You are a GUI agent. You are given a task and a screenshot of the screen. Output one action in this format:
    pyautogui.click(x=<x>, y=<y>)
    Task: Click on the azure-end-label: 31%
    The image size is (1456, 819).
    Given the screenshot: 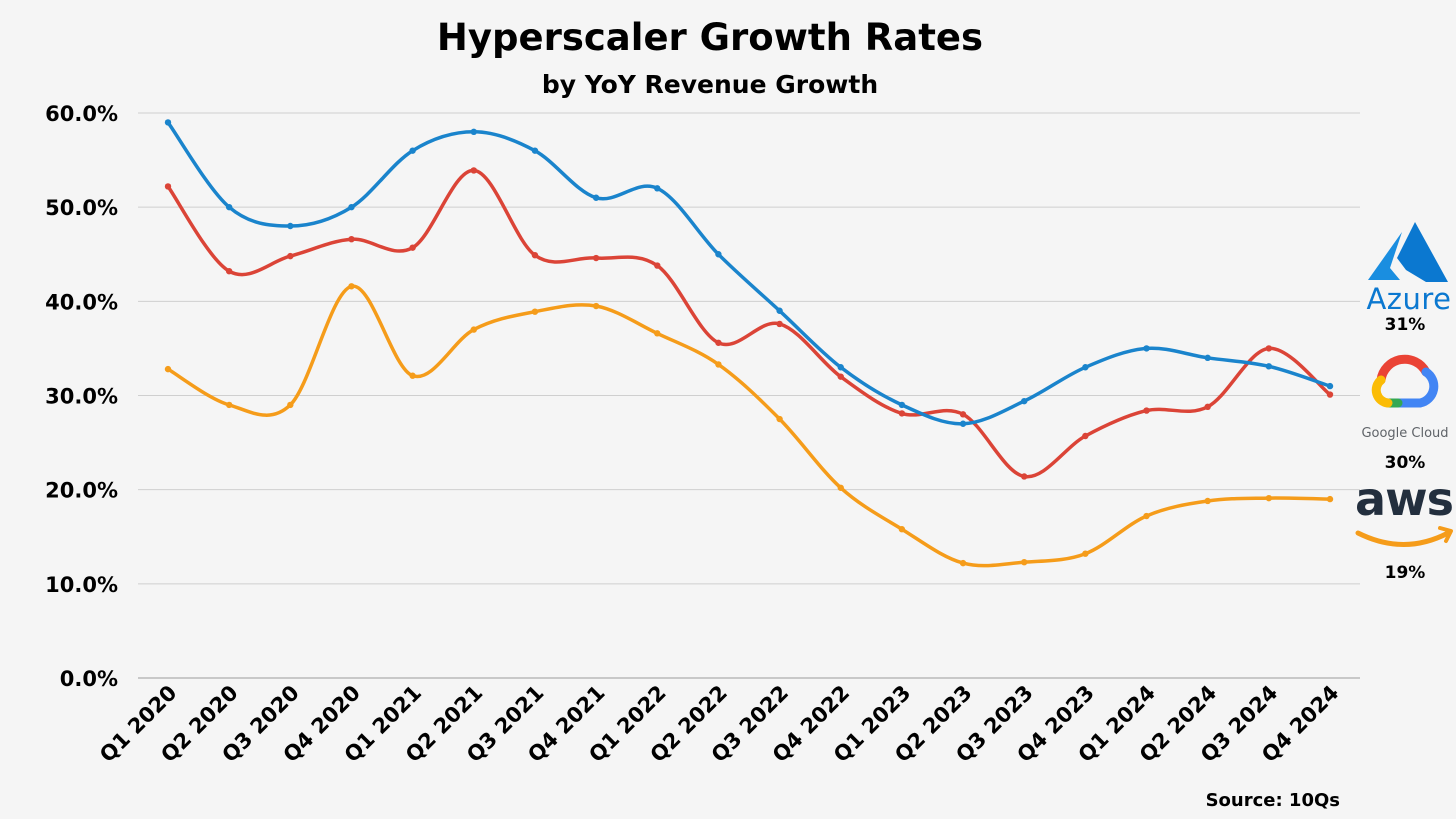 What is the action you would take?
    pyautogui.click(x=1405, y=325)
    